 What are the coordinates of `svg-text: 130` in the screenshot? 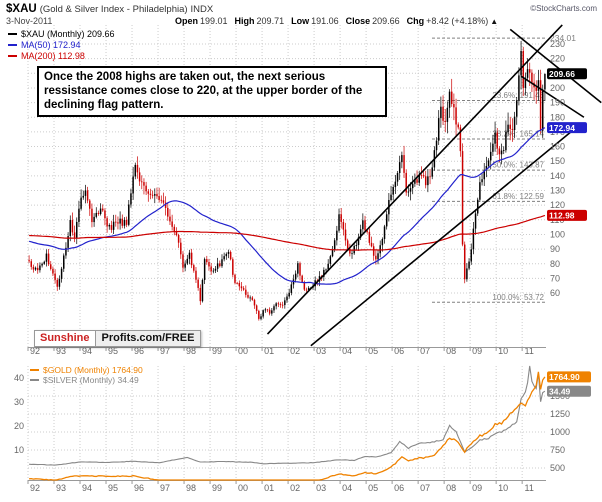 It's located at (557, 191).